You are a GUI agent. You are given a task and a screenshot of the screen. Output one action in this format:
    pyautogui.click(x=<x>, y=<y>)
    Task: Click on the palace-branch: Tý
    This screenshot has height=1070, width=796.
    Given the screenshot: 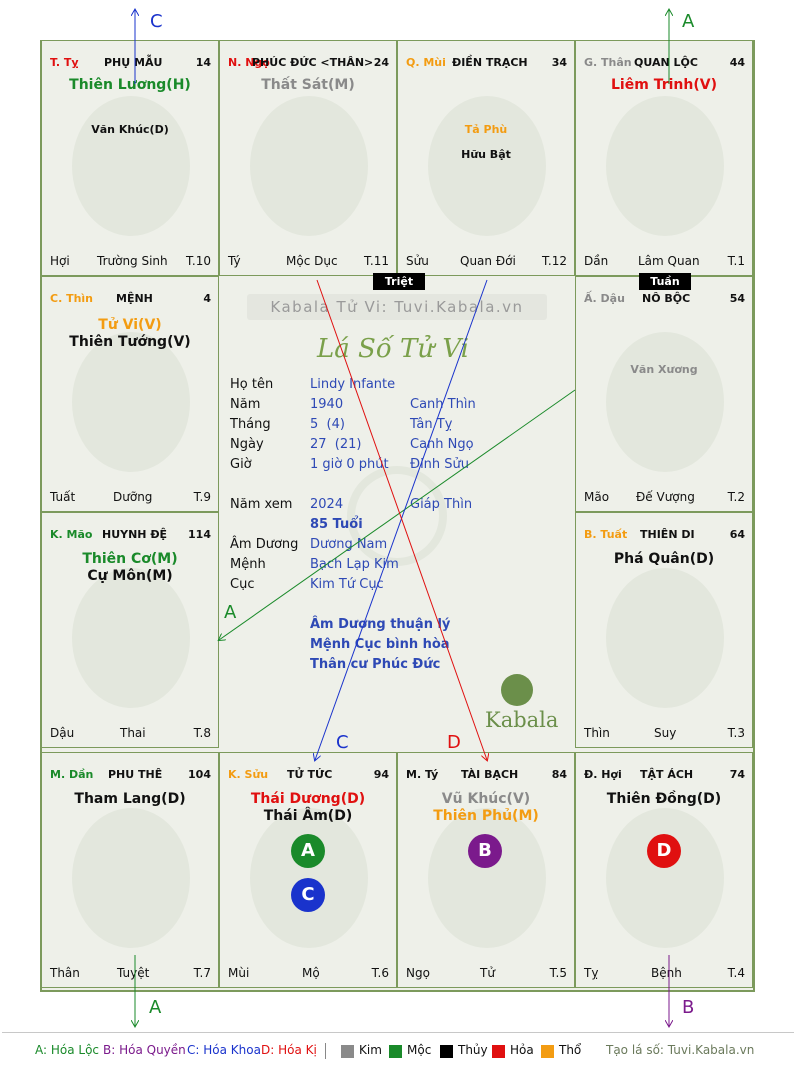 What is the action you would take?
    pyautogui.click(x=234, y=261)
    